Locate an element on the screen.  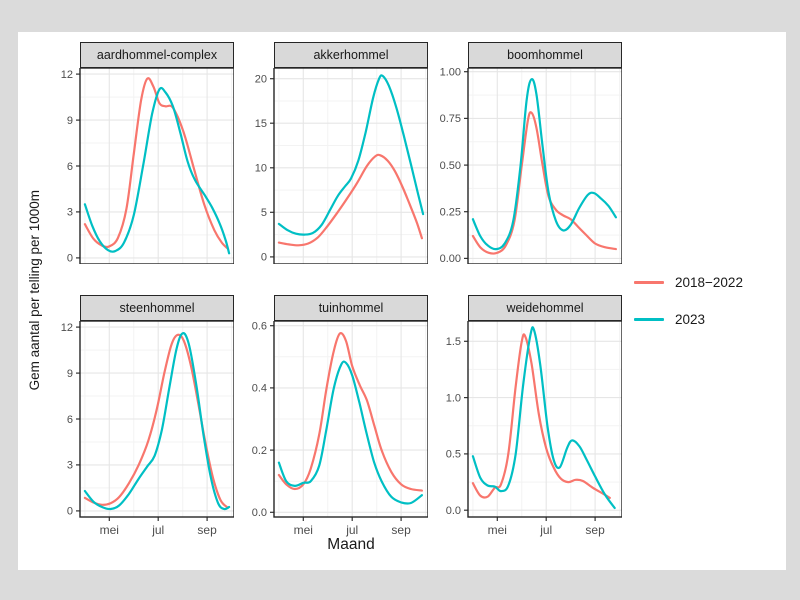
x-axis-title: Maand is located at coordinates (351, 544).